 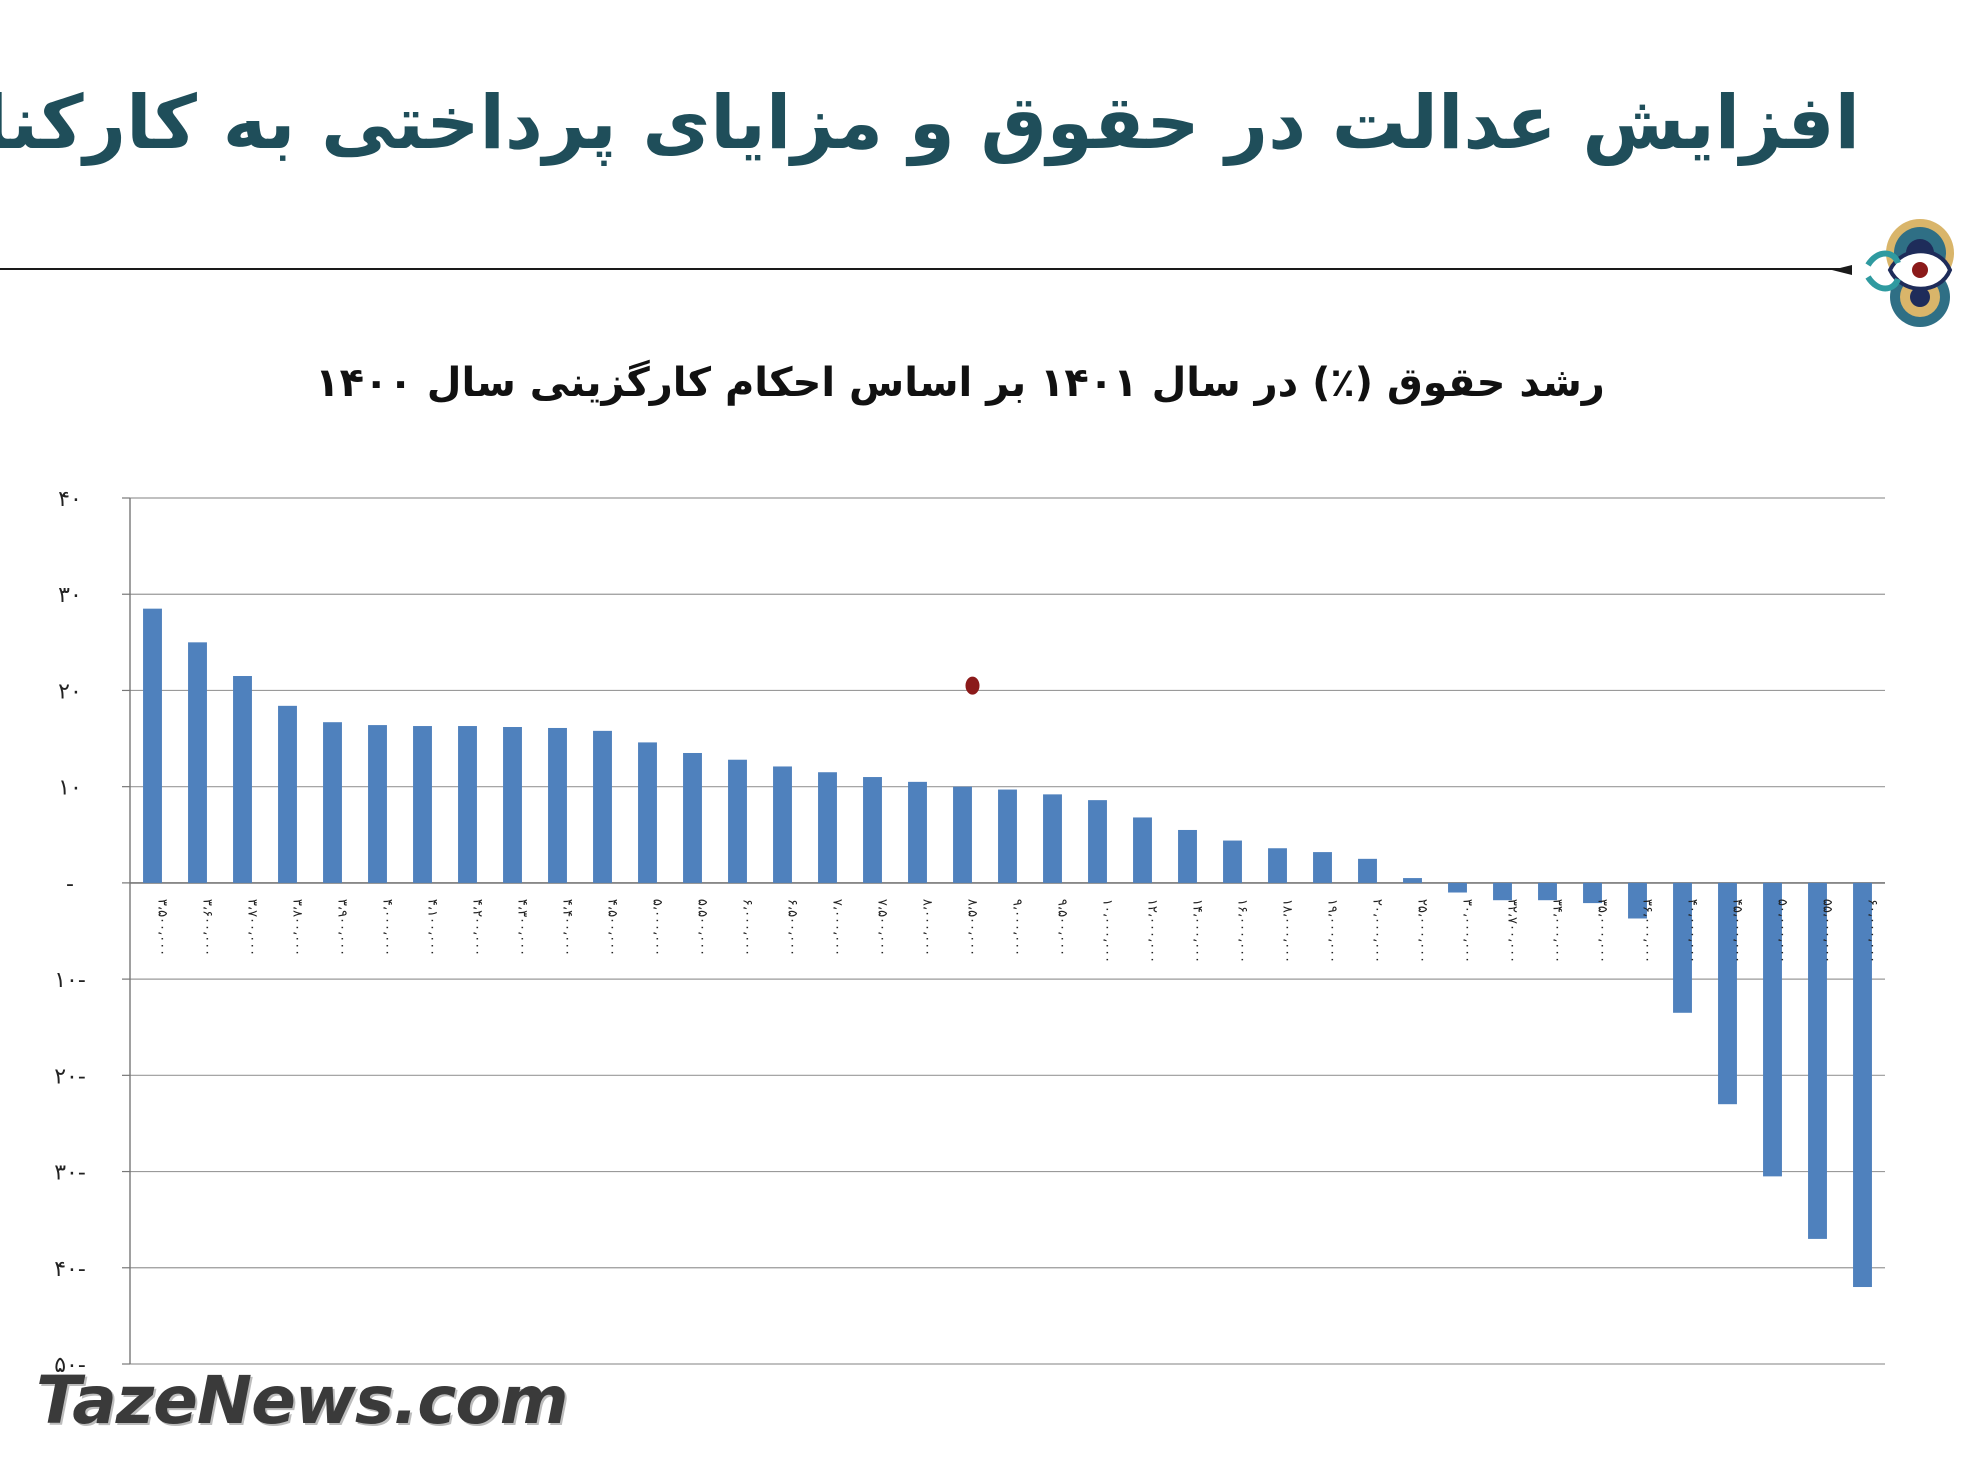 What do you see at coordinates (432, 927) in the screenshot?
I see `x-tick-label: ۴،۱۰۰،۰۰۰` at bounding box center [432, 927].